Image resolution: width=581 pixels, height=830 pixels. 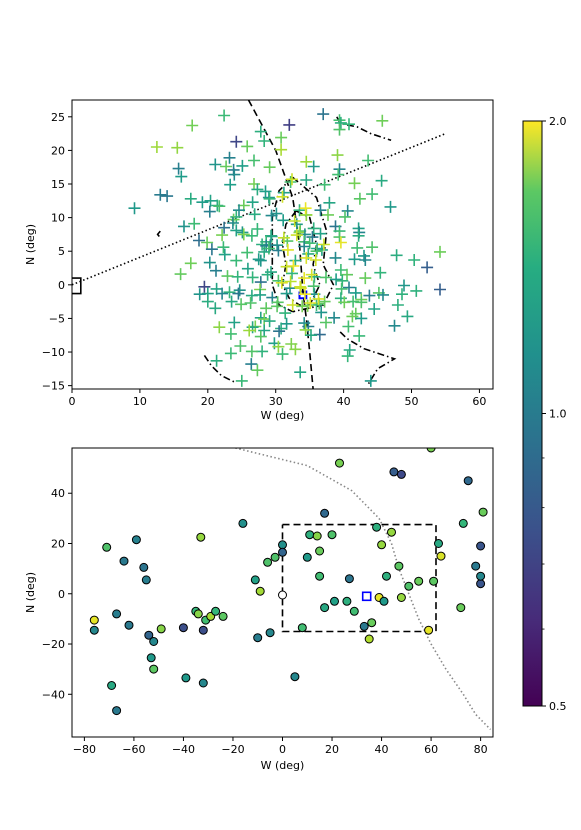 What do you see at coordinates (232, 749) in the screenshot?
I see `bottom-x-tick-label: −20` at bounding box center [232, 749].